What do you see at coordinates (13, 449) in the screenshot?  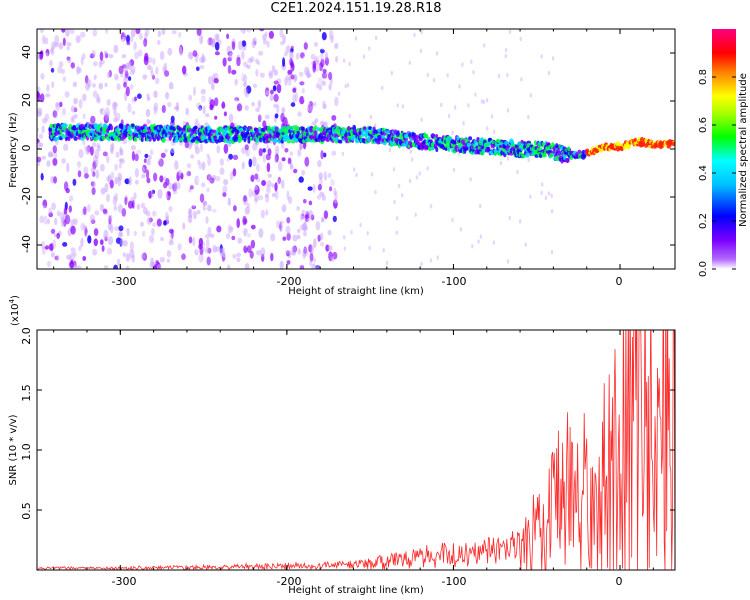 I see `bottom-yaxis-label: SNR (10 * v/v)` at bounding box center [13, 449].